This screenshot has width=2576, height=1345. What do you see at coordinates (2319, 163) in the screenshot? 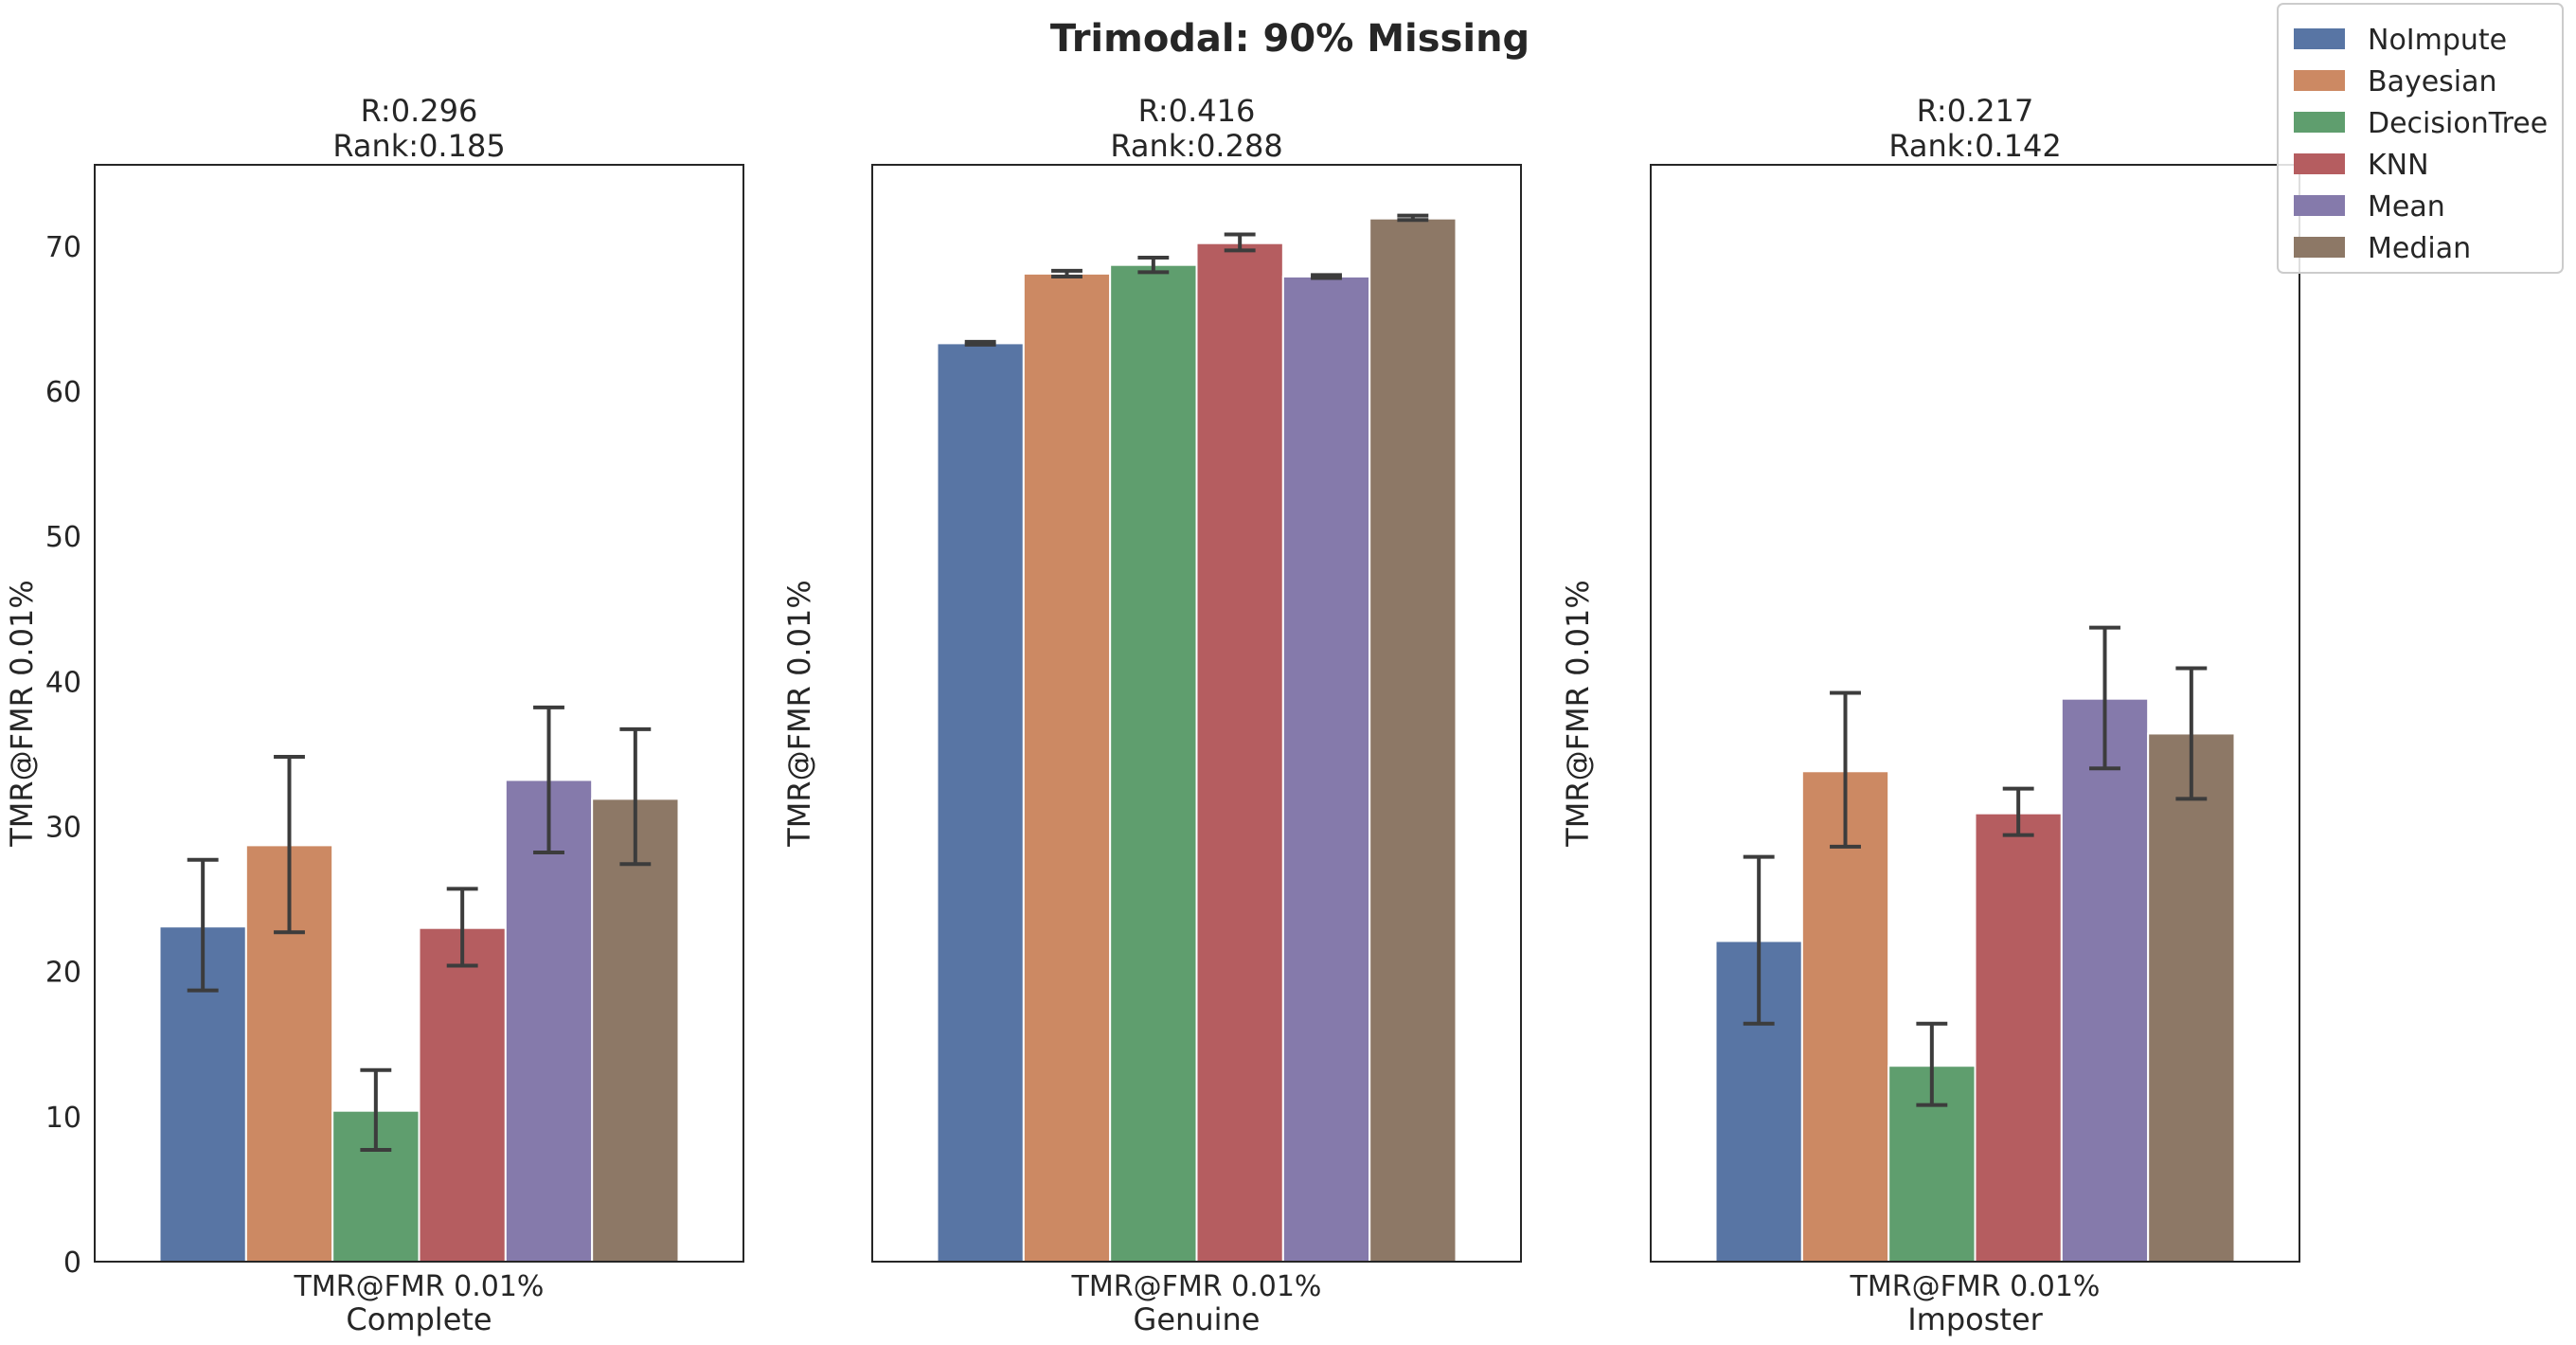
I see `legend-swatch-knn` at bounding box center [2319, 163].